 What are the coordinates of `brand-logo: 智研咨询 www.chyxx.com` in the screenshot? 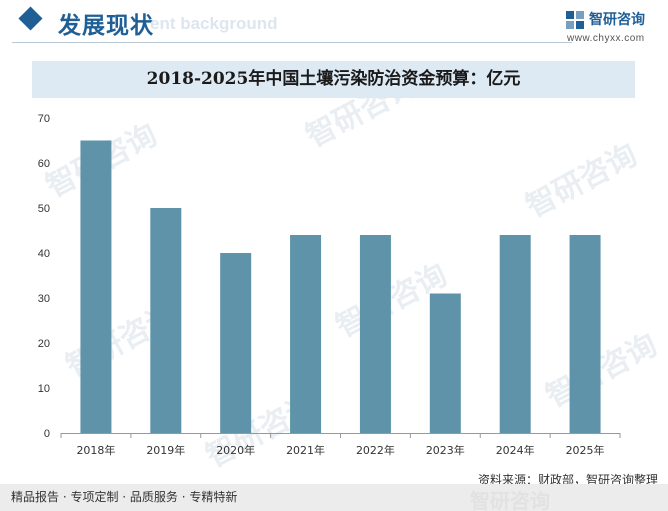 It's located at (615, 27).